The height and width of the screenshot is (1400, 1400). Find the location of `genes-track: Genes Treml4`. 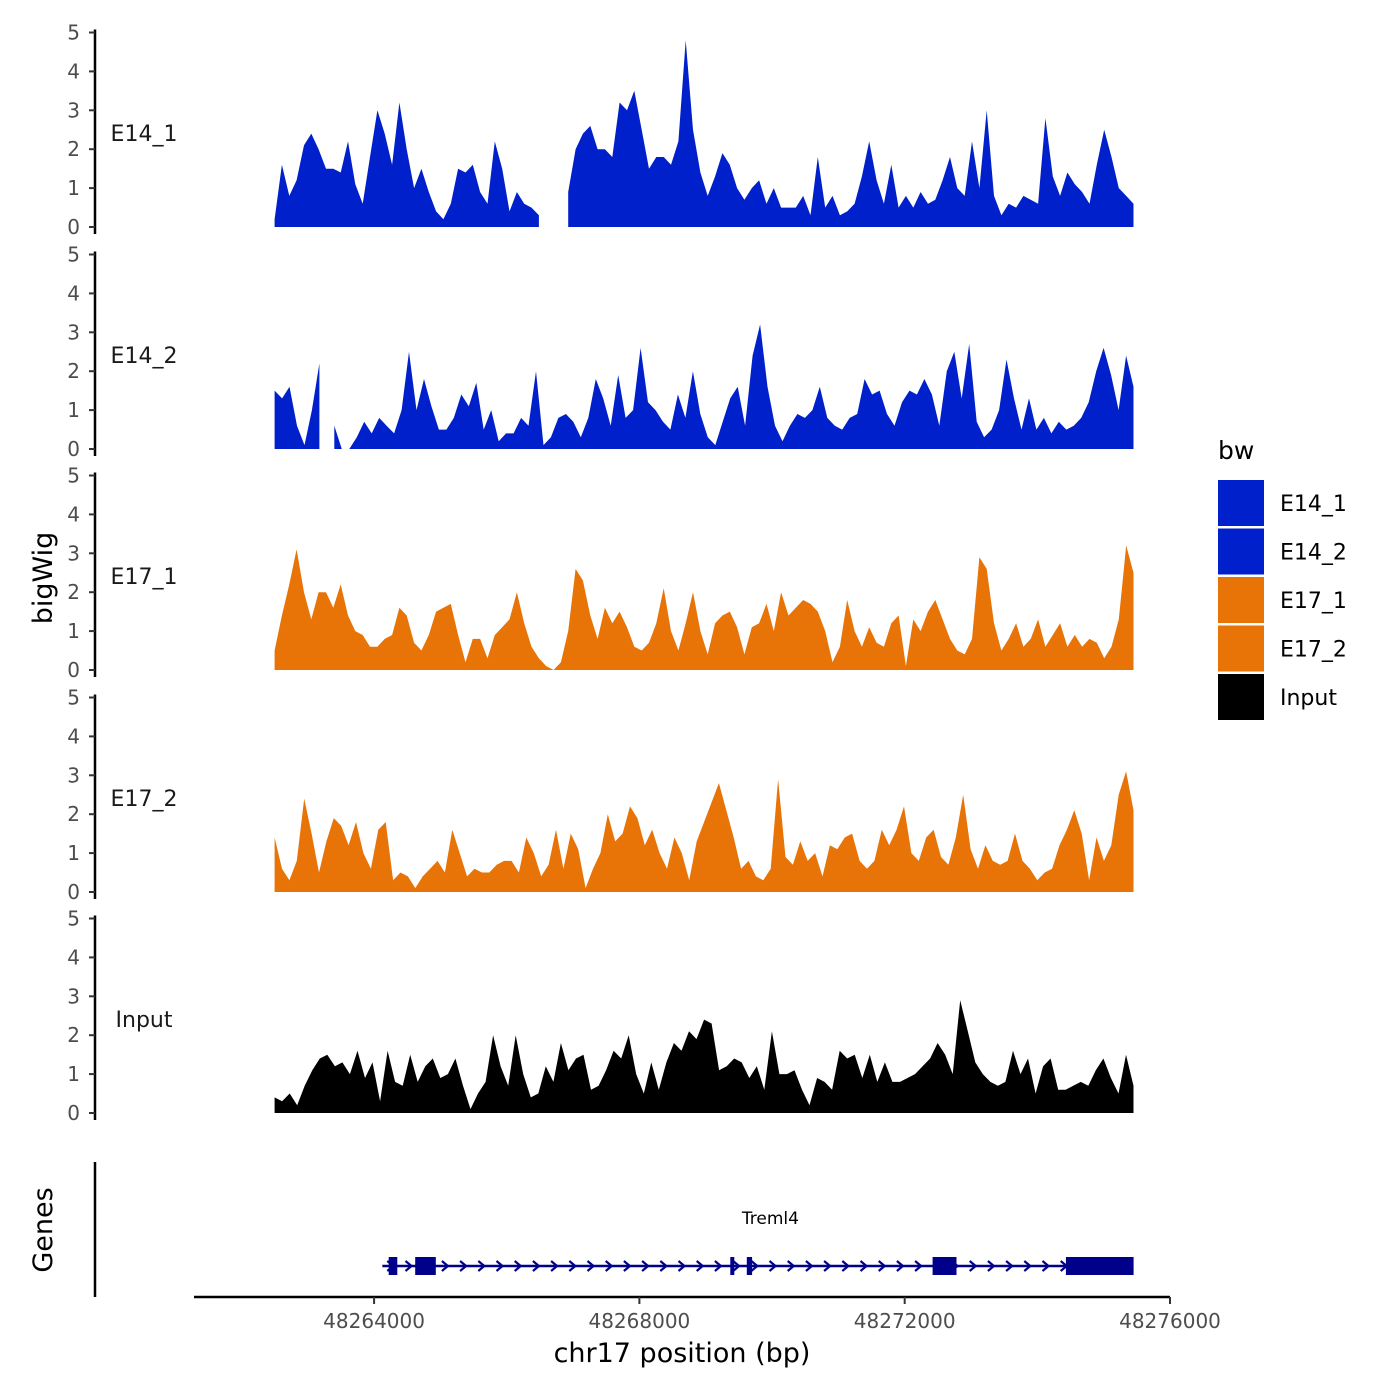

genes-track: Genes Treml4 is located at coordinates (581, 1229).